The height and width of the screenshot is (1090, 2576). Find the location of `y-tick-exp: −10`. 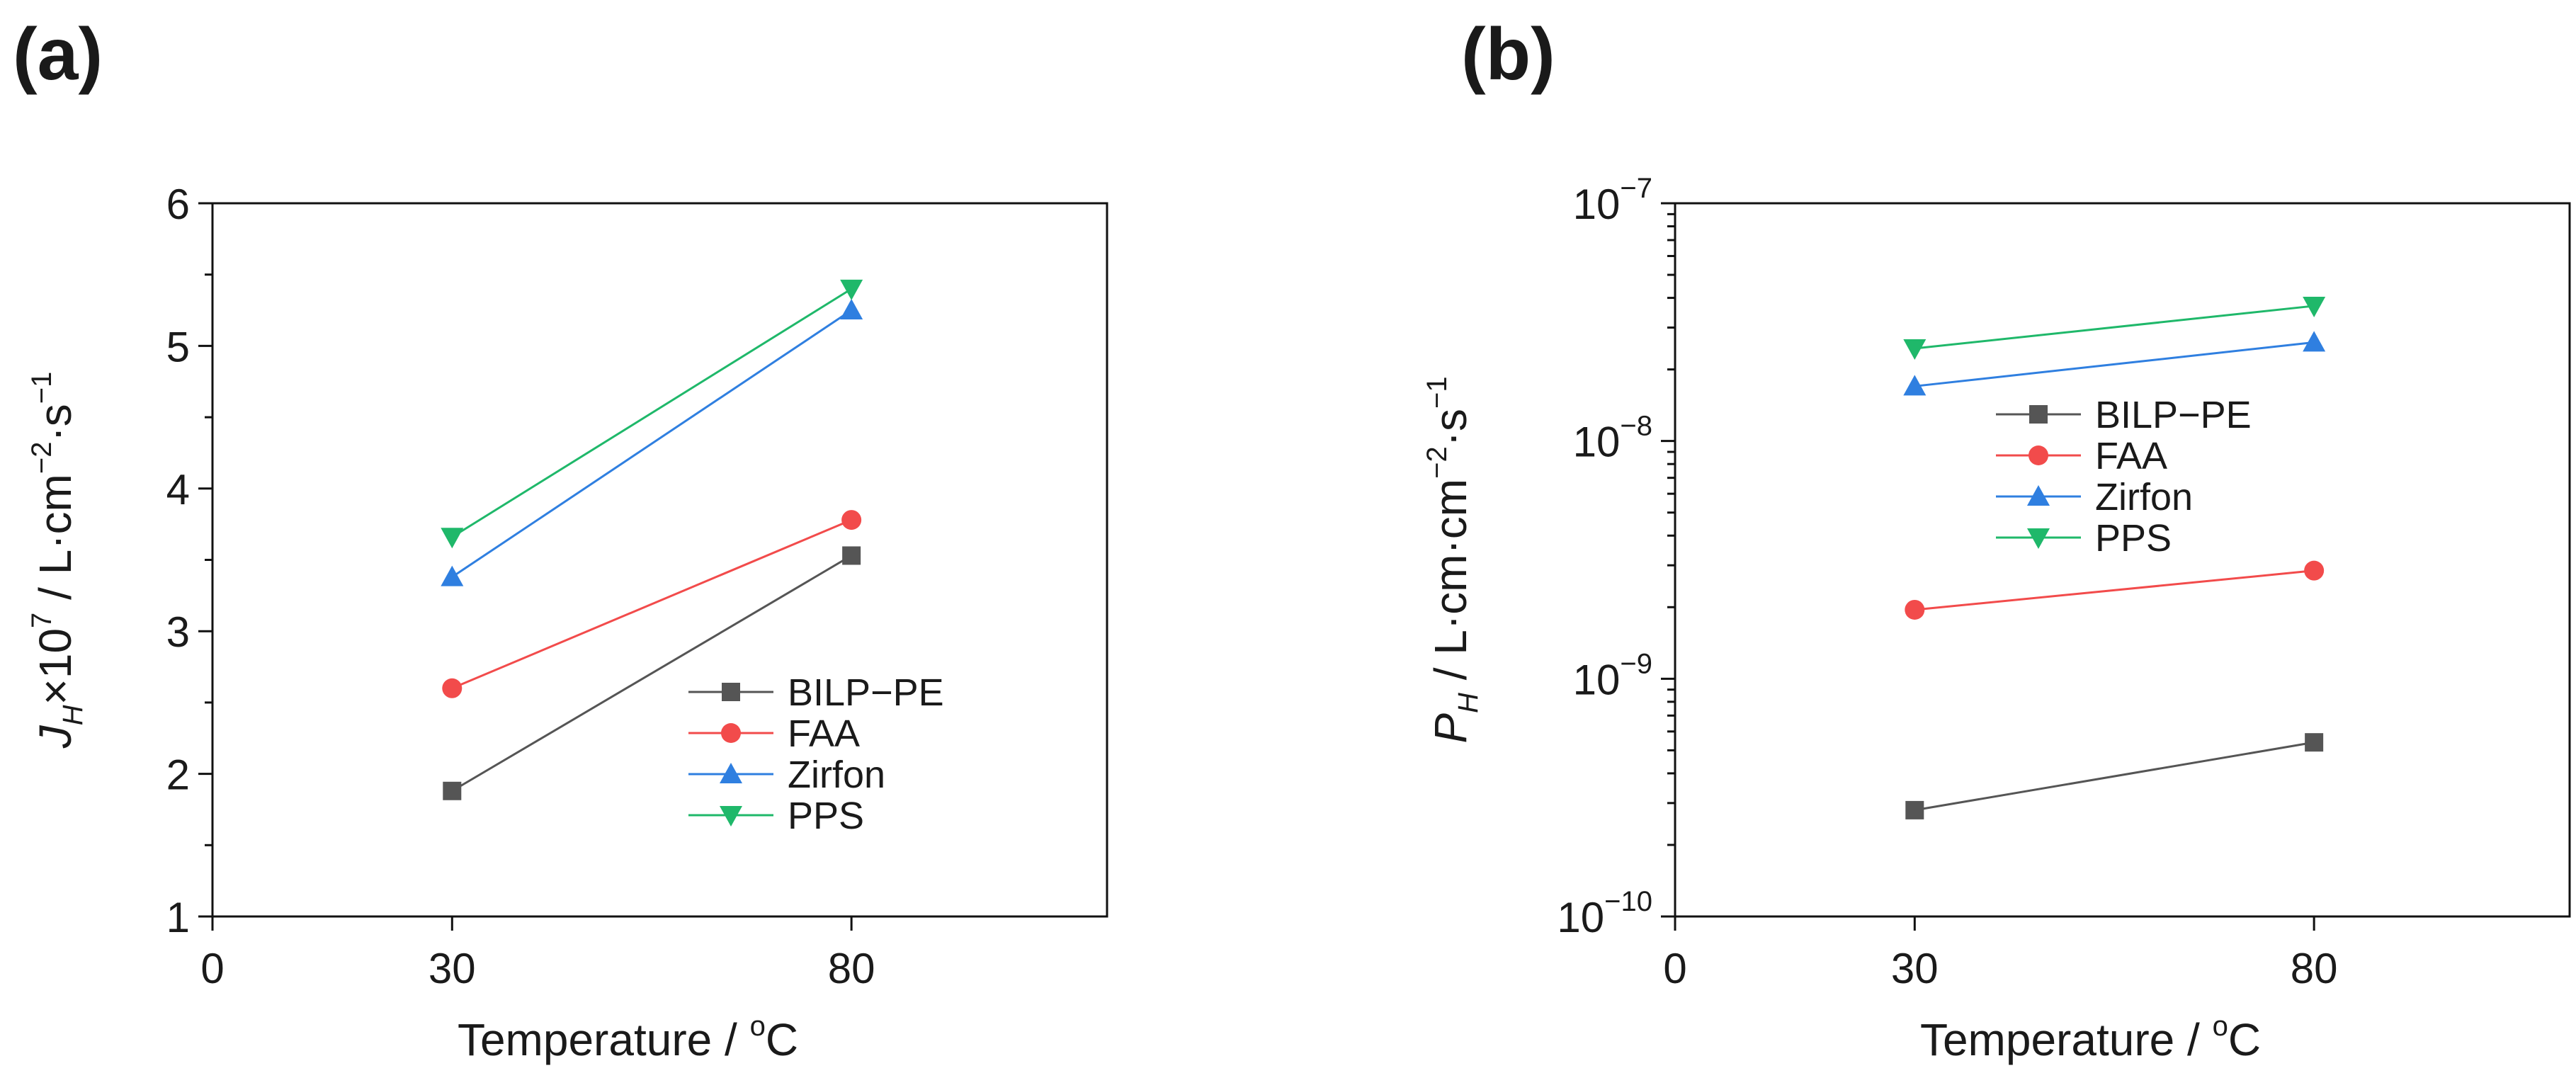

y-tick-exp: −10 is located at coordinates (1628, 901).